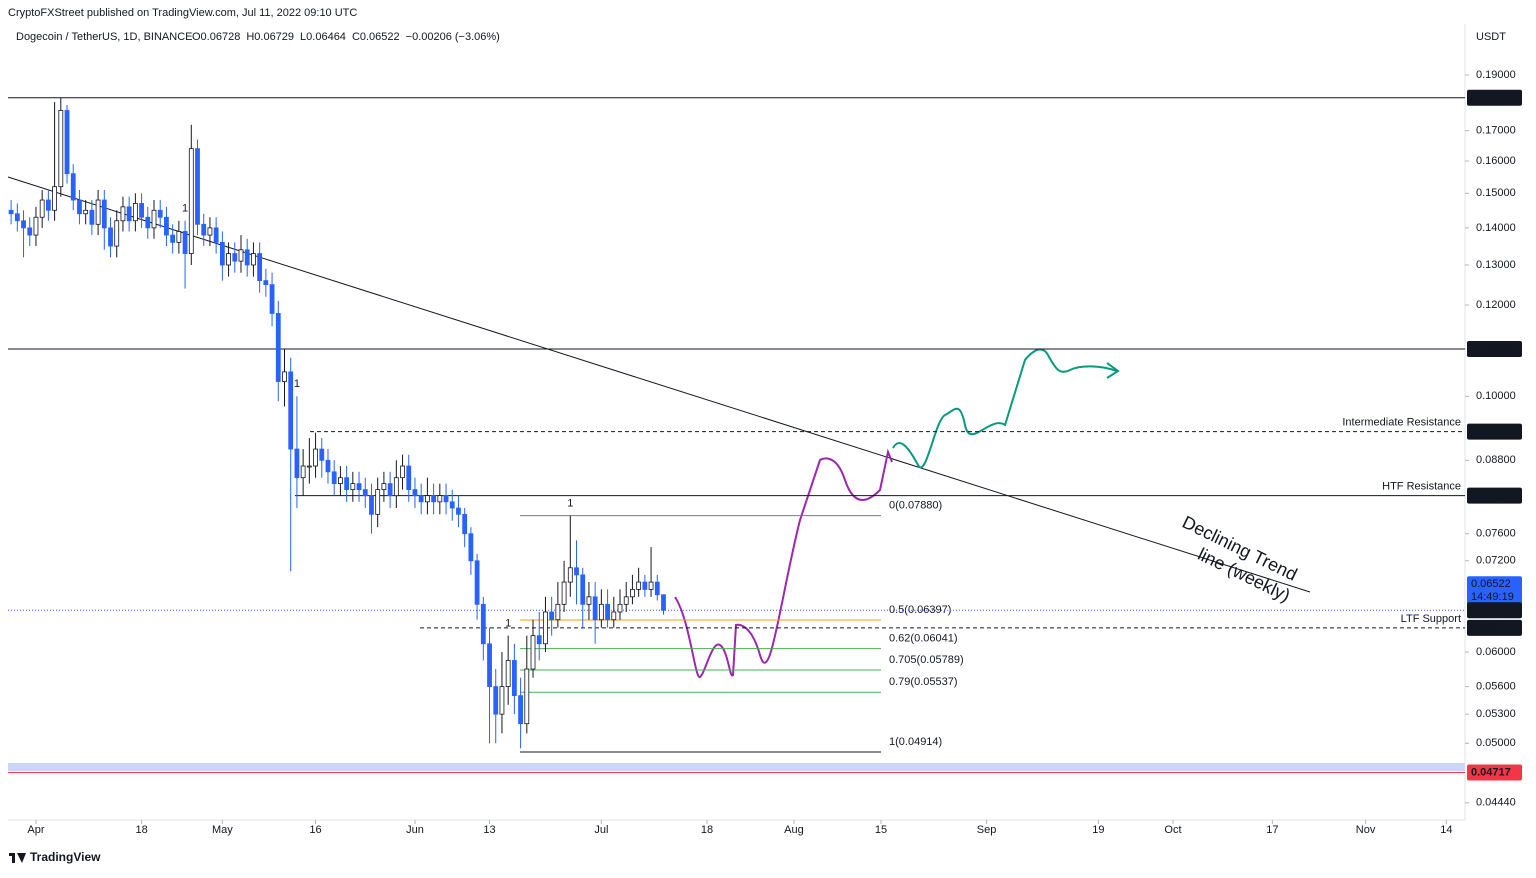 The height and width of the screenshot is (878, 1536). I want to click on x-tick-label: 13, so click(489, 830).